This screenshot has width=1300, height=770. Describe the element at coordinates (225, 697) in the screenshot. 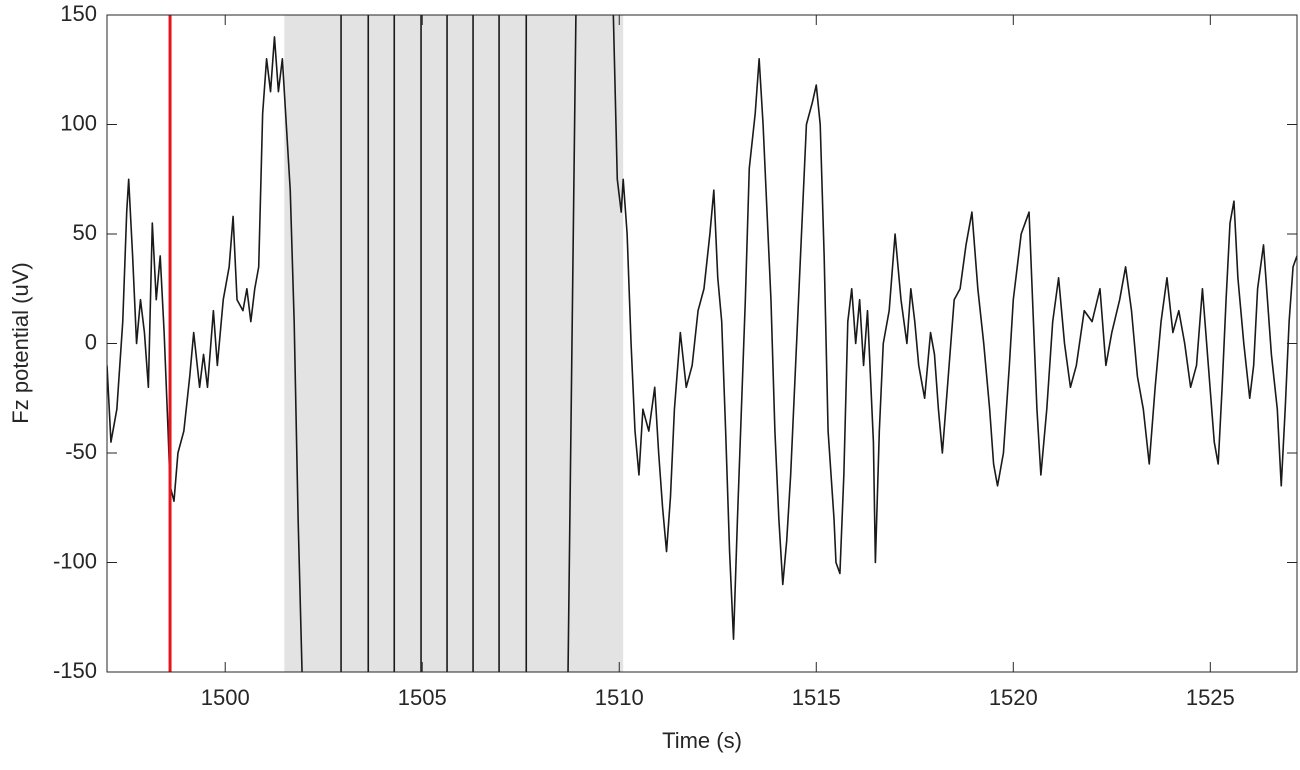

I see `x-tick-label: 1500` at that location.